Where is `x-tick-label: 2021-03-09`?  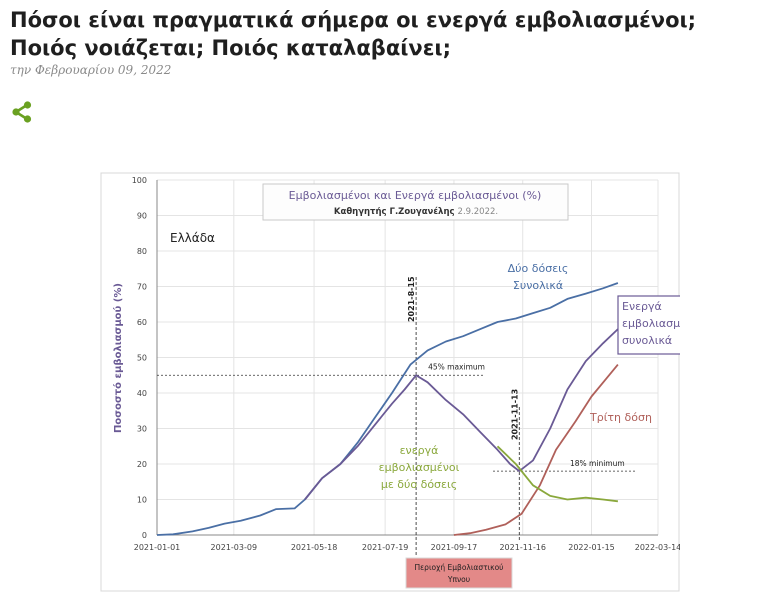 x-tick-label: 2021-03-09 is located at coordinates (234, 547).